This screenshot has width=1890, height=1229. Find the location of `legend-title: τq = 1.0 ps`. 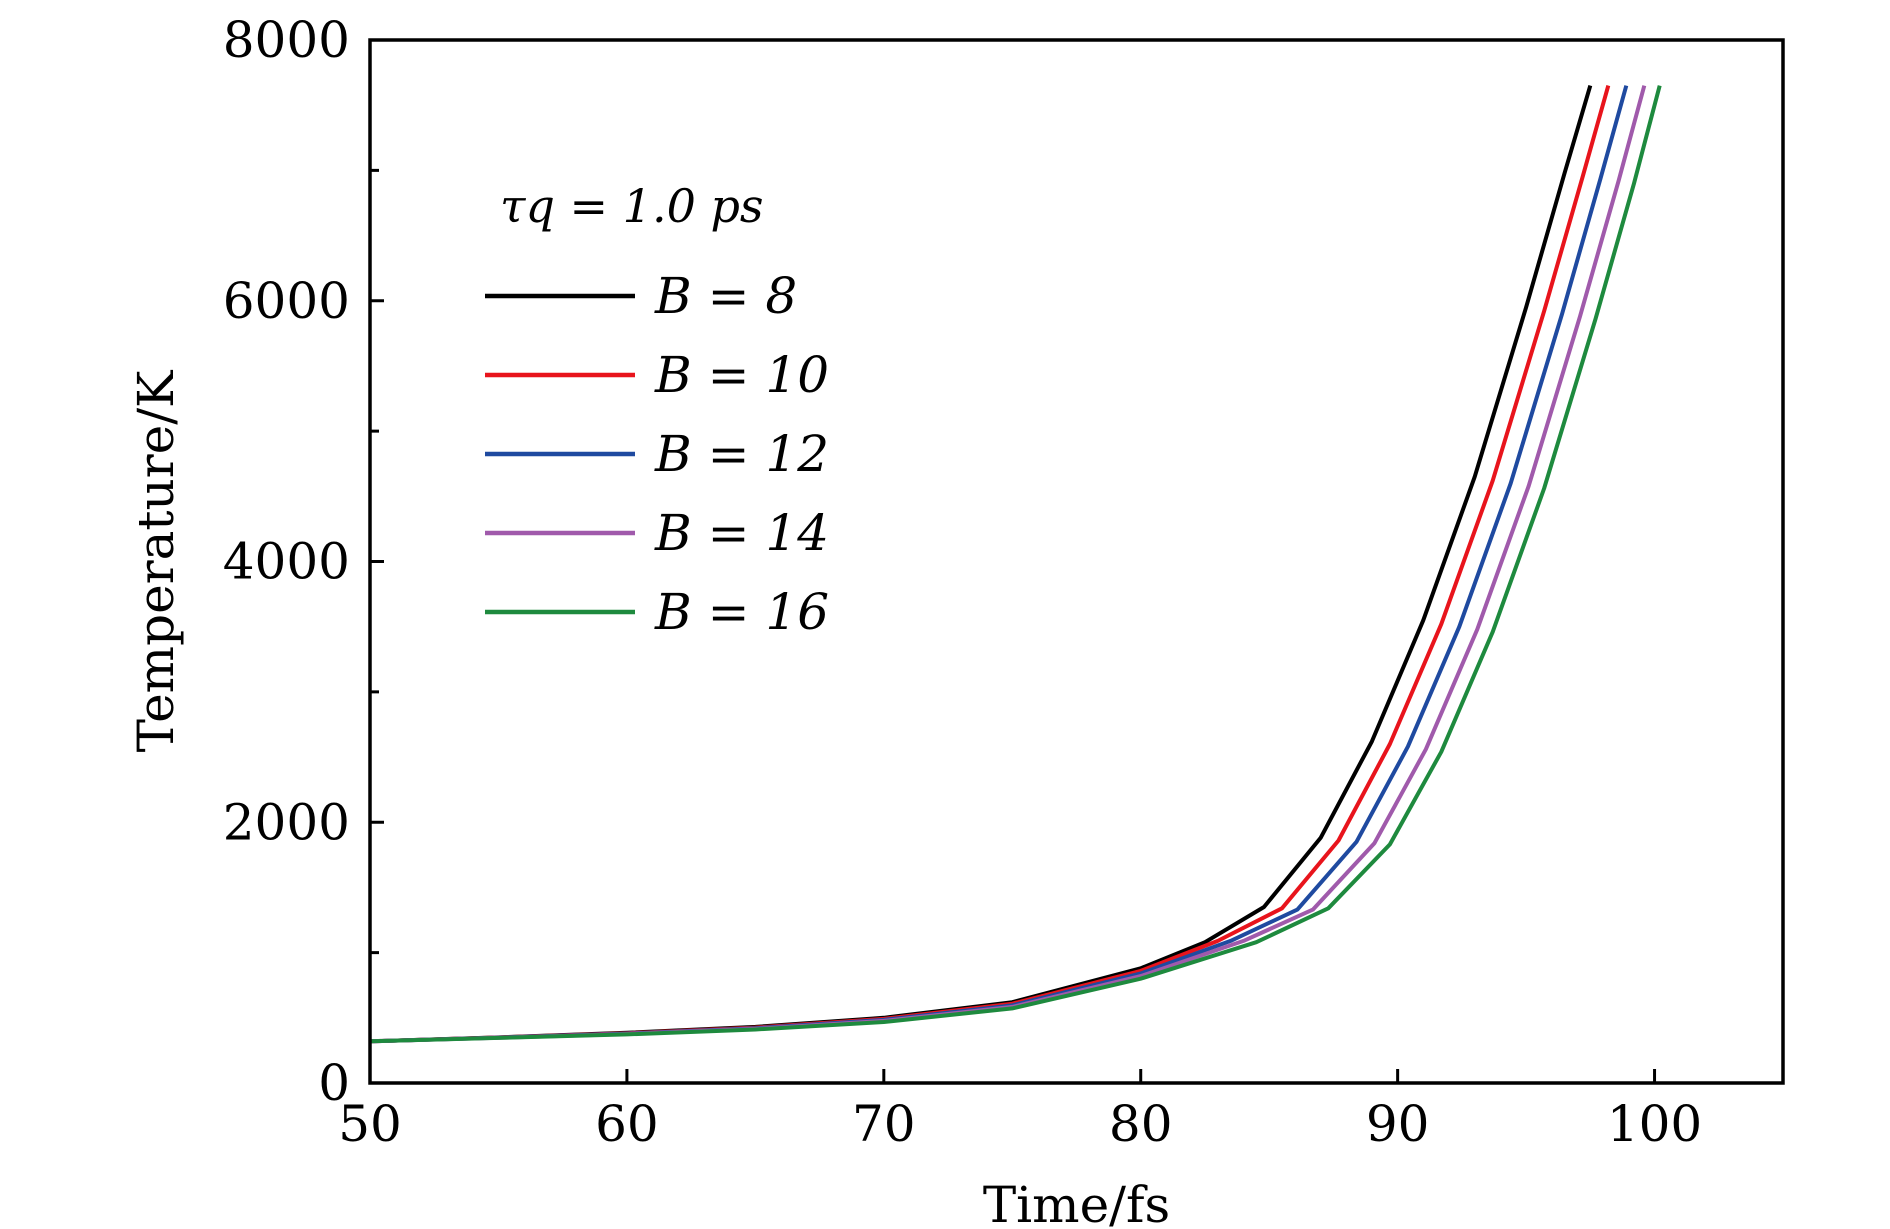

legend-title: τq = 1.0 ps is located at coordinates (632, 206).